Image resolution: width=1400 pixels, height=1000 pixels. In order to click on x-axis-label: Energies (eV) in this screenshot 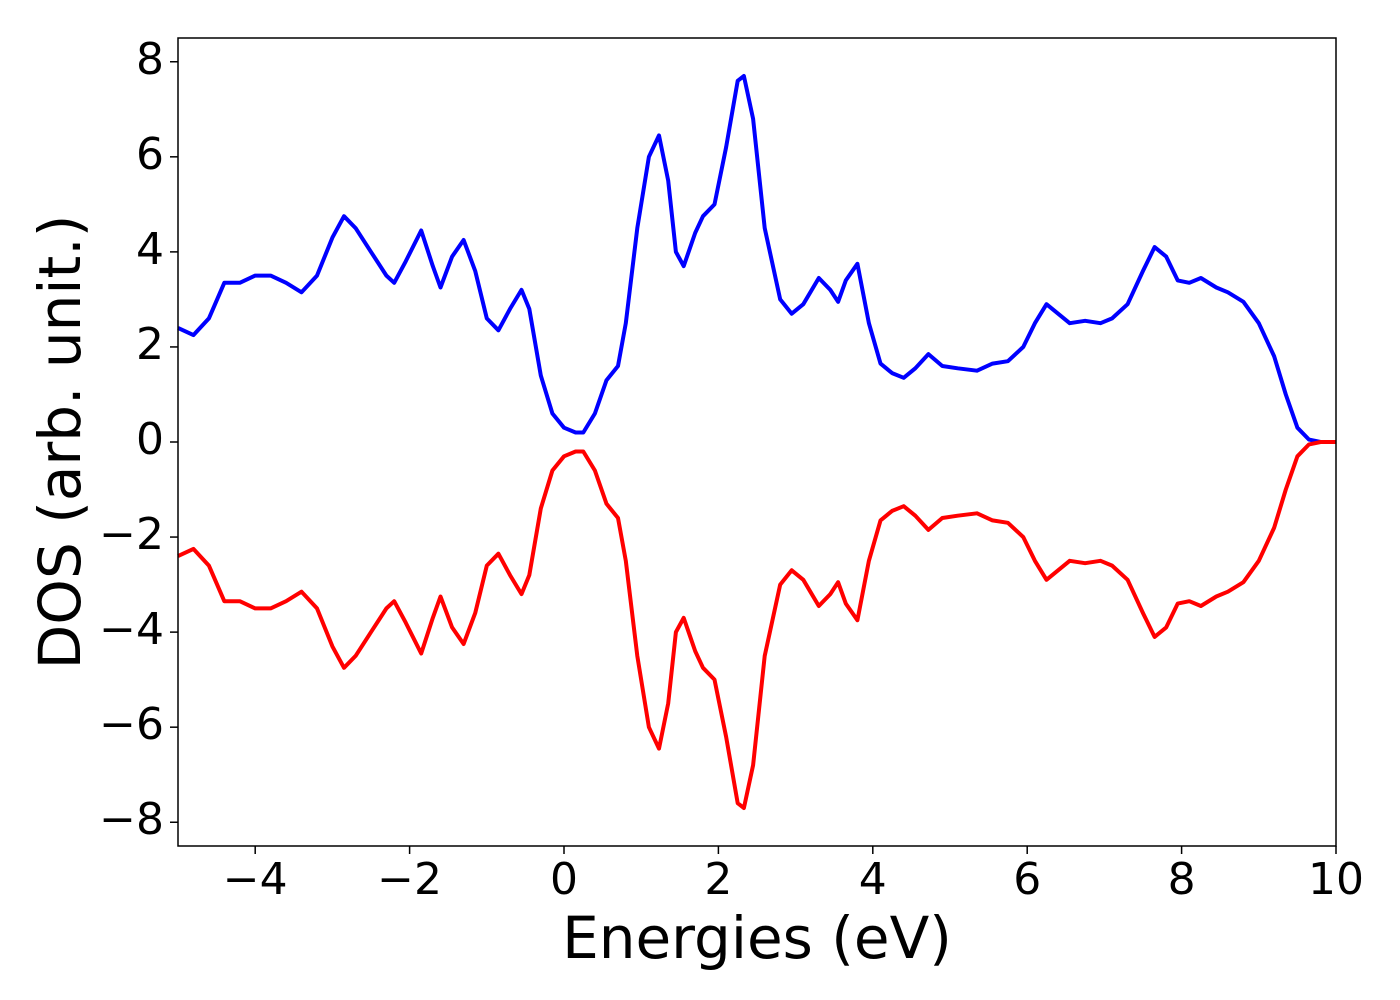, I will do `click(757, 938)`.